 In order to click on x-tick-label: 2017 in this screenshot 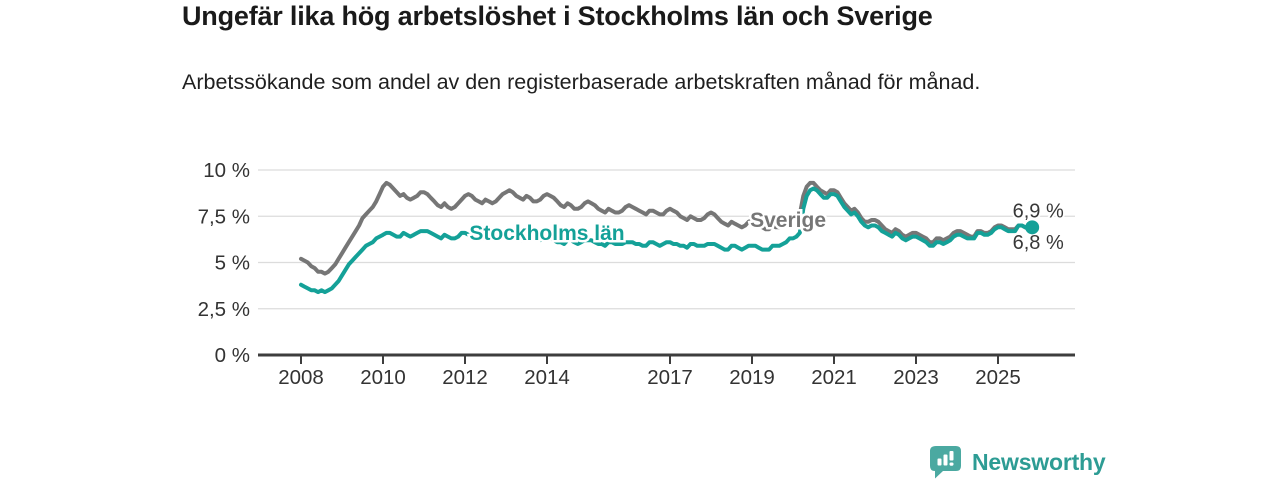, I will do `click(670, 377)`.